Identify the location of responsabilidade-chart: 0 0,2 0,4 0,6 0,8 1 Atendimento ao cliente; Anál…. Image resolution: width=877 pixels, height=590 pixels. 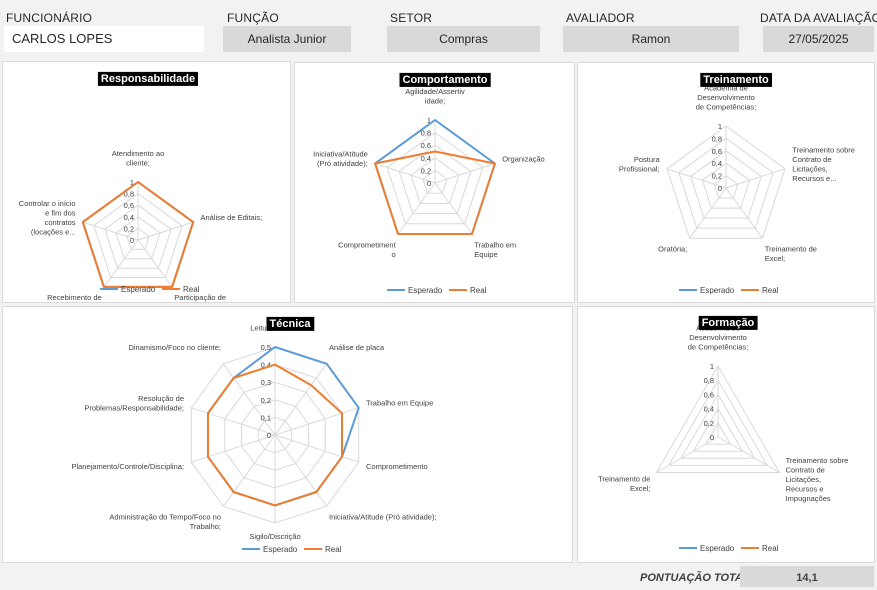
(146, 182).